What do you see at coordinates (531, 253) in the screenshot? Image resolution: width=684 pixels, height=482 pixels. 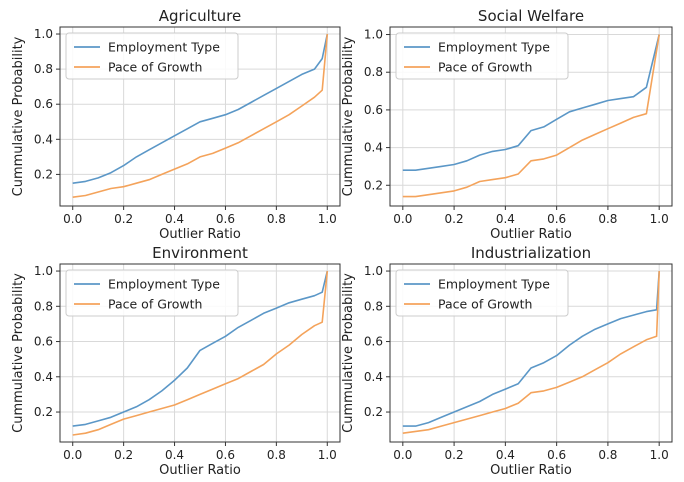 I see `chart-title: Industrialization` at bounding box center [531, 253].